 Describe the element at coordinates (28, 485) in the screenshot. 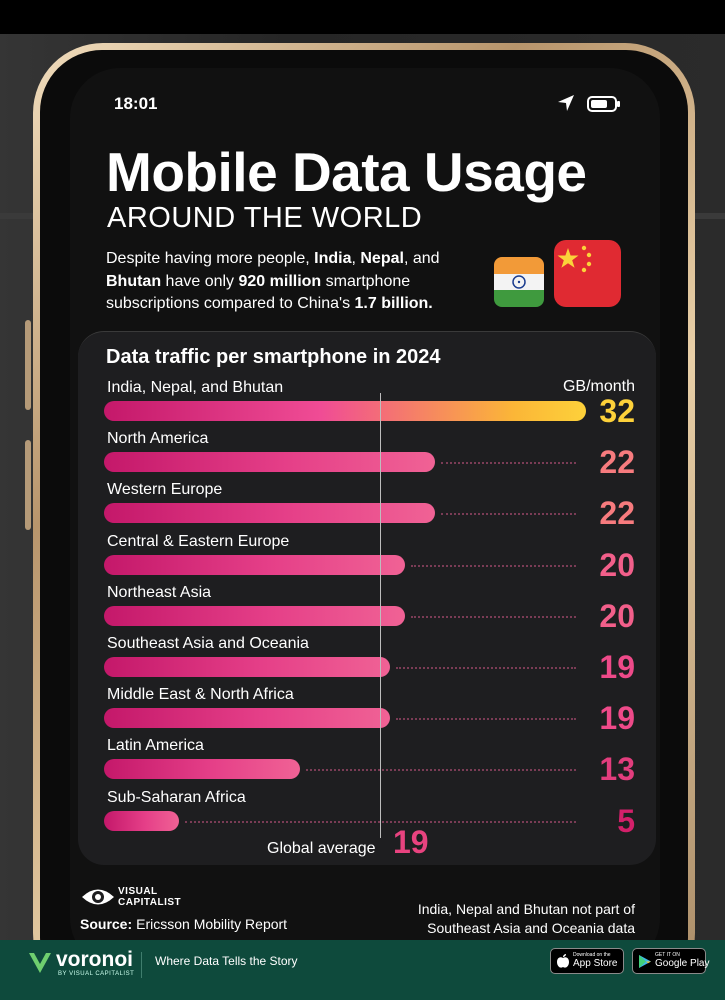

I see `volume-down-button` at that location.